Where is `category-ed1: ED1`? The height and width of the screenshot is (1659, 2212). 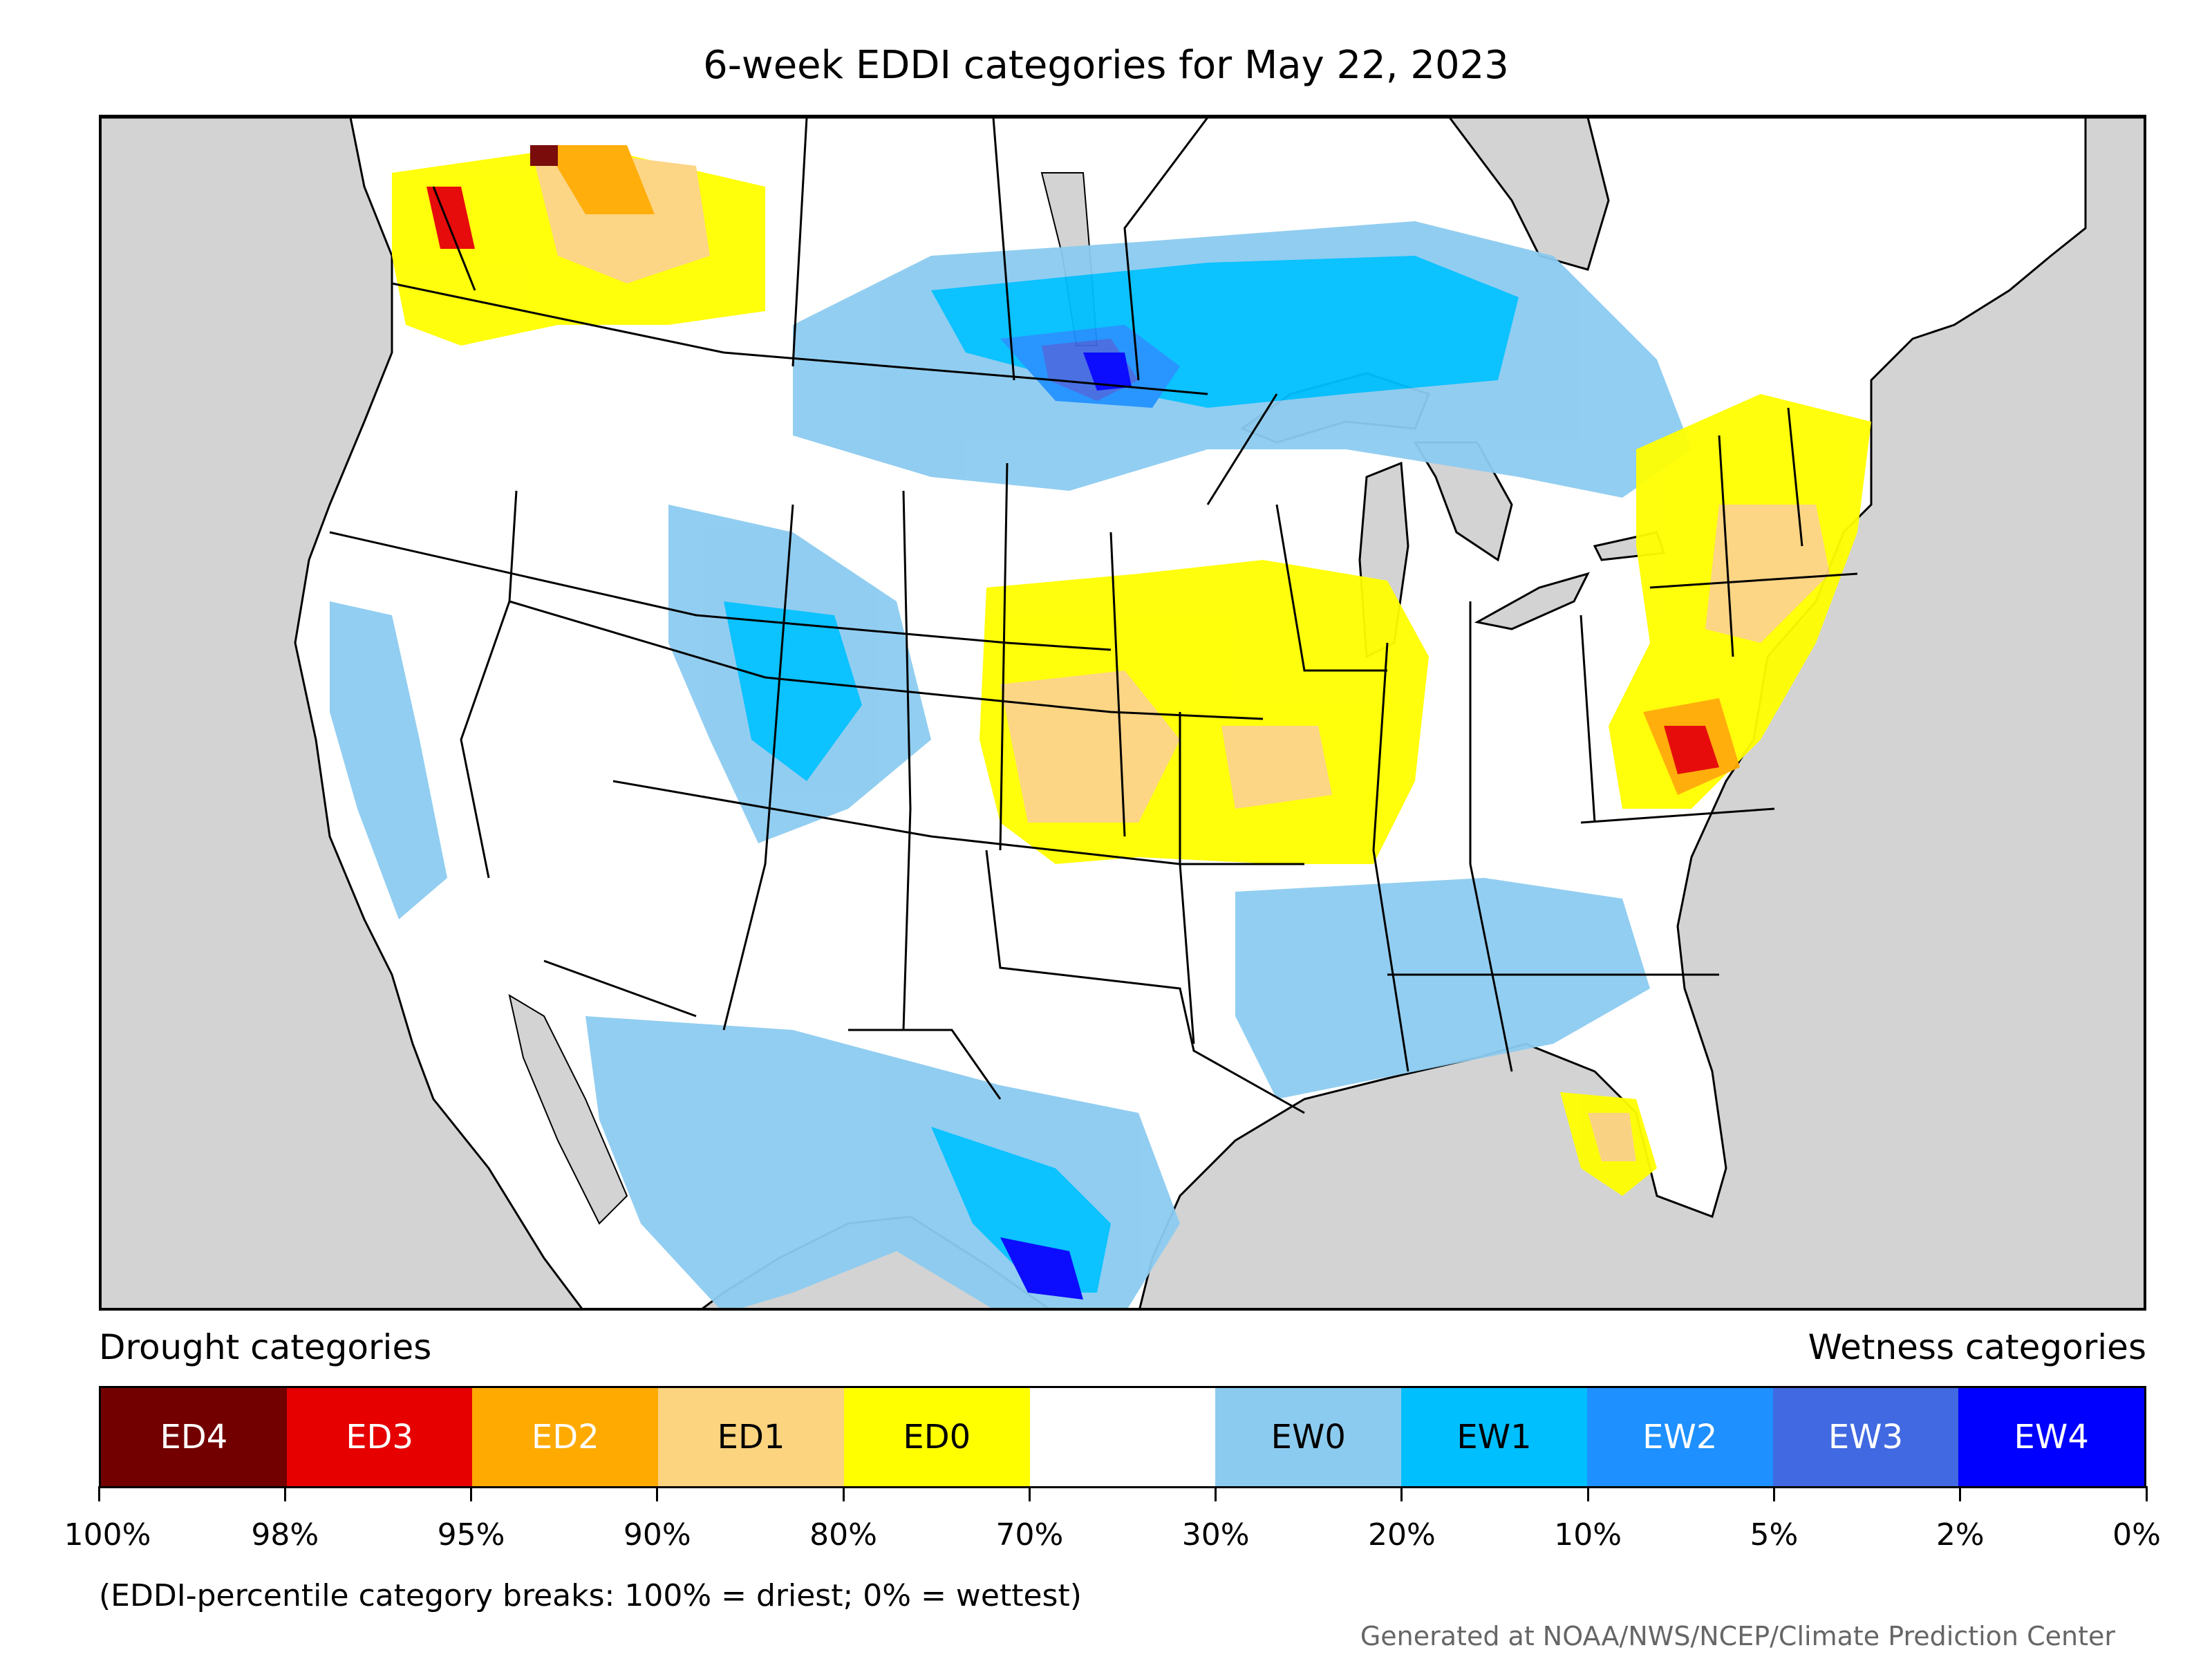
category-ed1: ED1 is located at coordinates (751, 1437).